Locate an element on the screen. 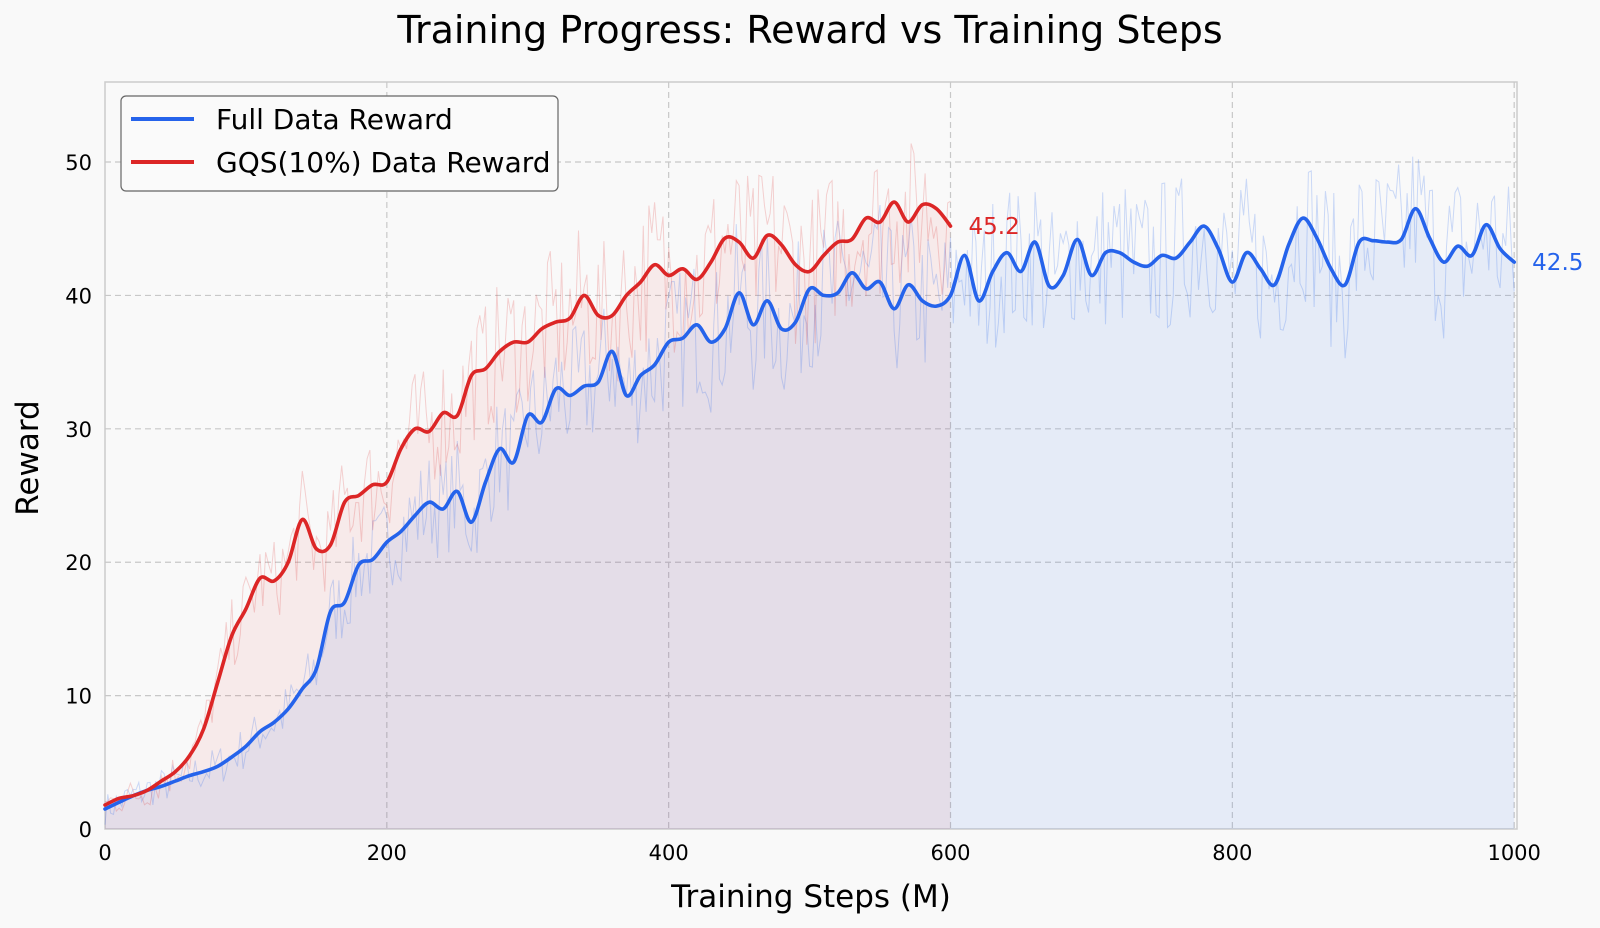 This screenshot has height=928, width=1600. legend-label-full-data: Full Data Reward is located at coordinates (334, 119).